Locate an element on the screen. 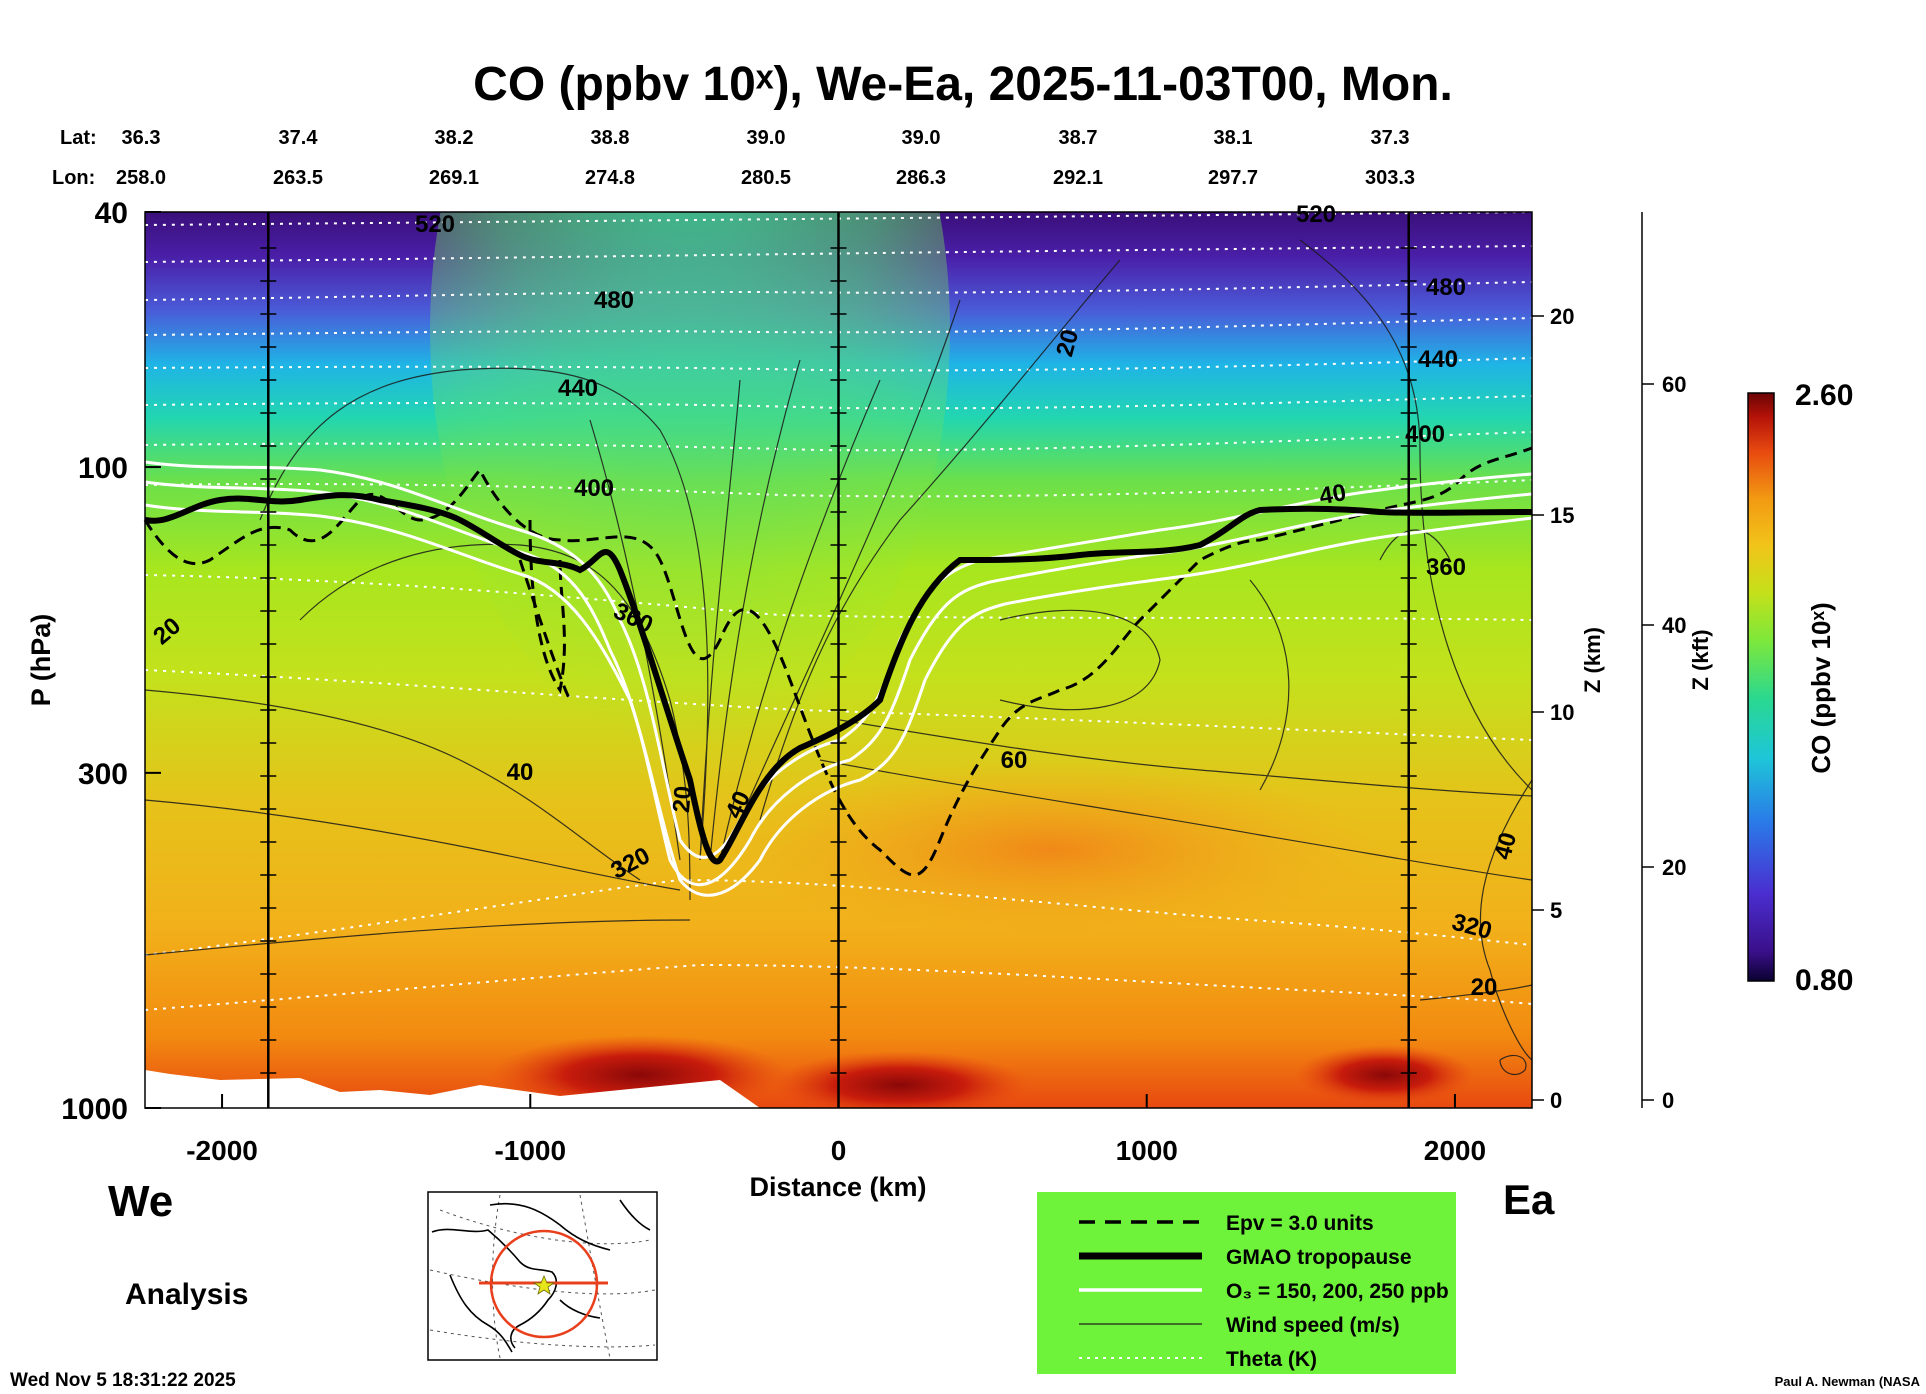 This screenshot has width=1926, height=1394. x-tick-label: -1000 is located at coordinates (530, 1150).